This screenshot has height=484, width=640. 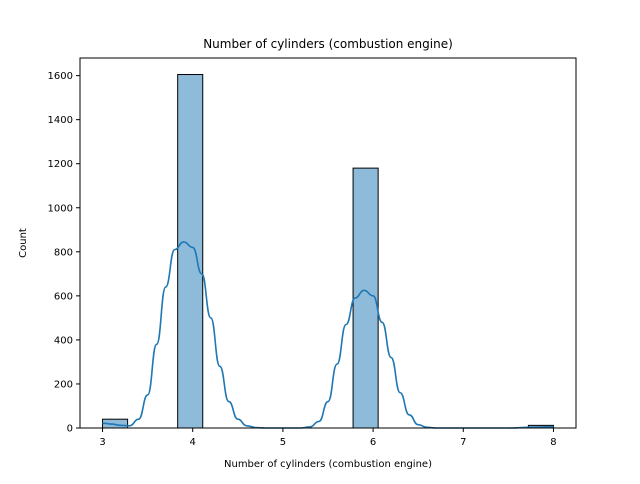 I want to click on y-axis-label: Count, so click(x=23, y=243).